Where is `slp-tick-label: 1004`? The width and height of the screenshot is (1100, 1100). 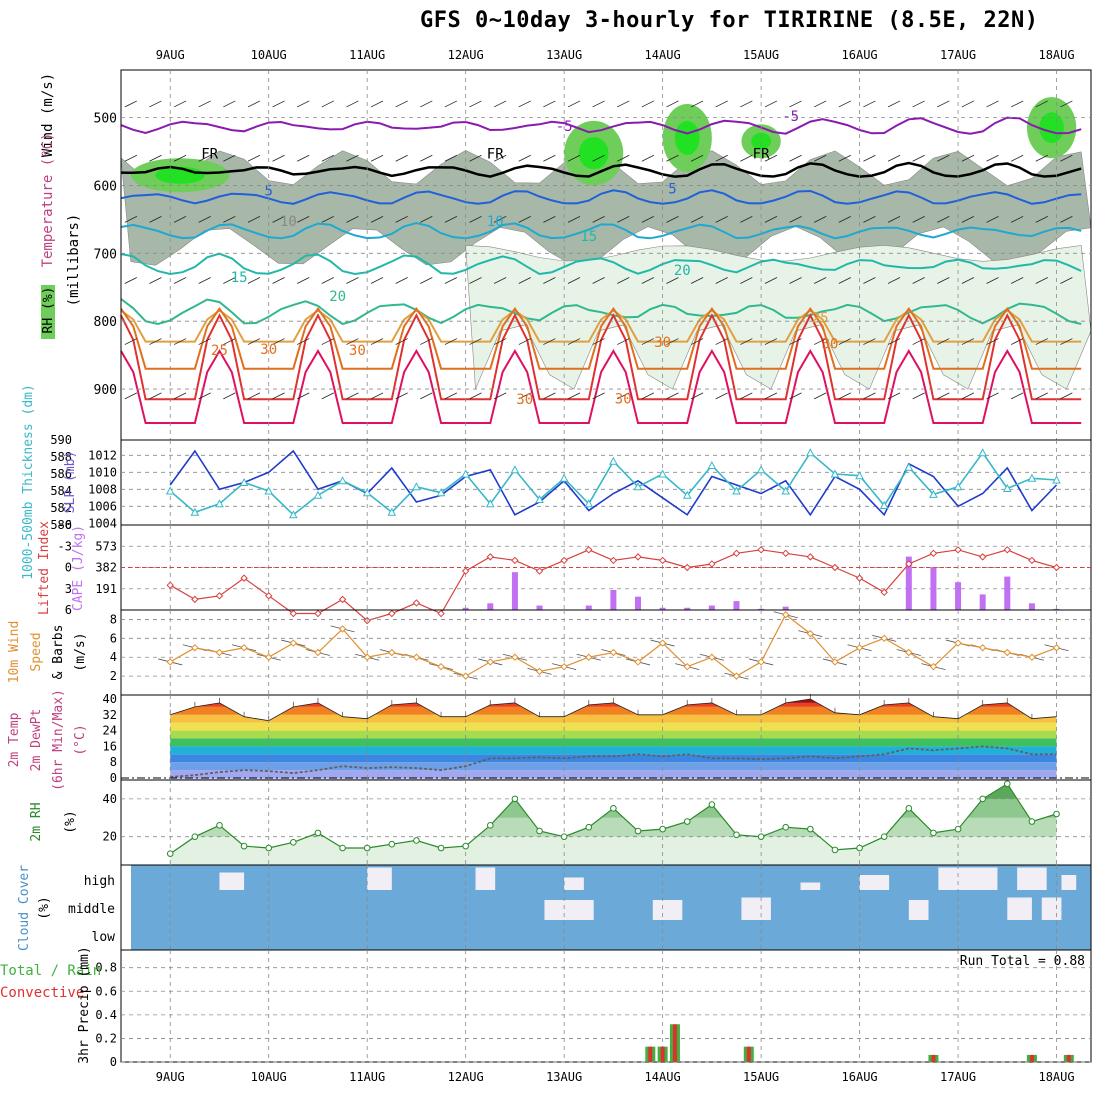
slp-tick-label: 1004 is located at coordinates (102, 523).